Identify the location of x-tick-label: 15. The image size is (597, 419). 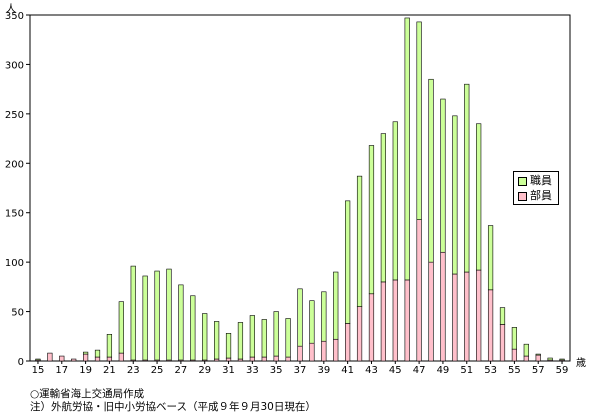
(38, 370).